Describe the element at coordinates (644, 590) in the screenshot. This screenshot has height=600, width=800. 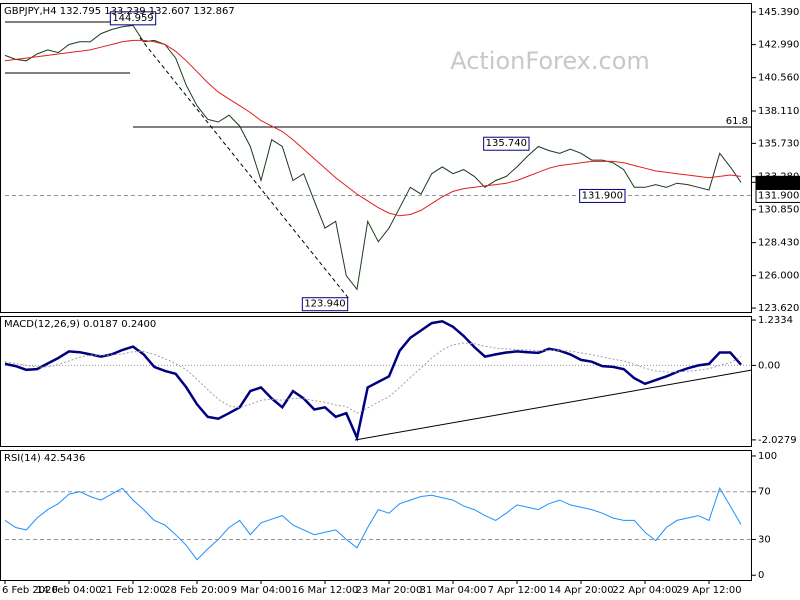
I see `x-tick-label: 22 Apr 04:00` at that location.